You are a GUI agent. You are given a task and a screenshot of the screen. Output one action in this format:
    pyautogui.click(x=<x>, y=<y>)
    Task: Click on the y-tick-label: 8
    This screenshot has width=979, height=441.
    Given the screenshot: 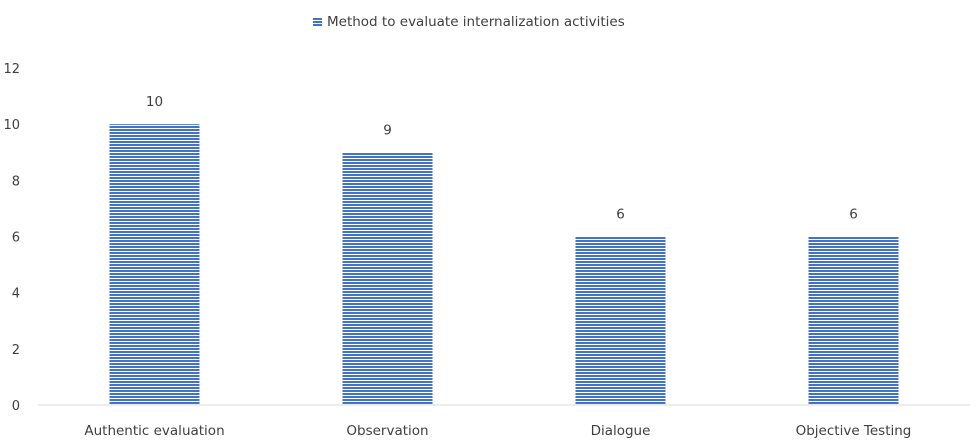 What is the action you would take?
    pyautogui.click(x=16, y=181)
    